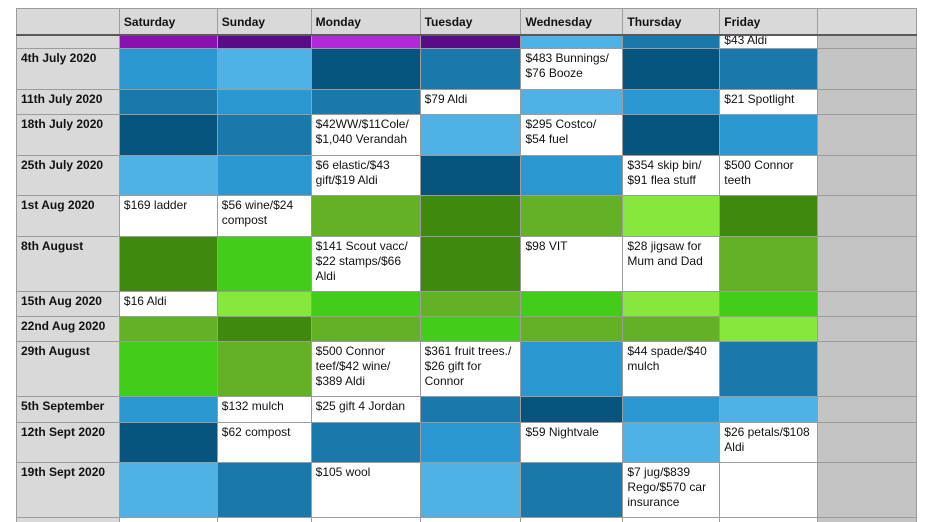 The image size is (940, 522). What do you see at coordinates (671, 264) in the screenshot?
I see `cell-thursday: $28 jigsaw for Mum and Dad` at bounding box center [671, 264].